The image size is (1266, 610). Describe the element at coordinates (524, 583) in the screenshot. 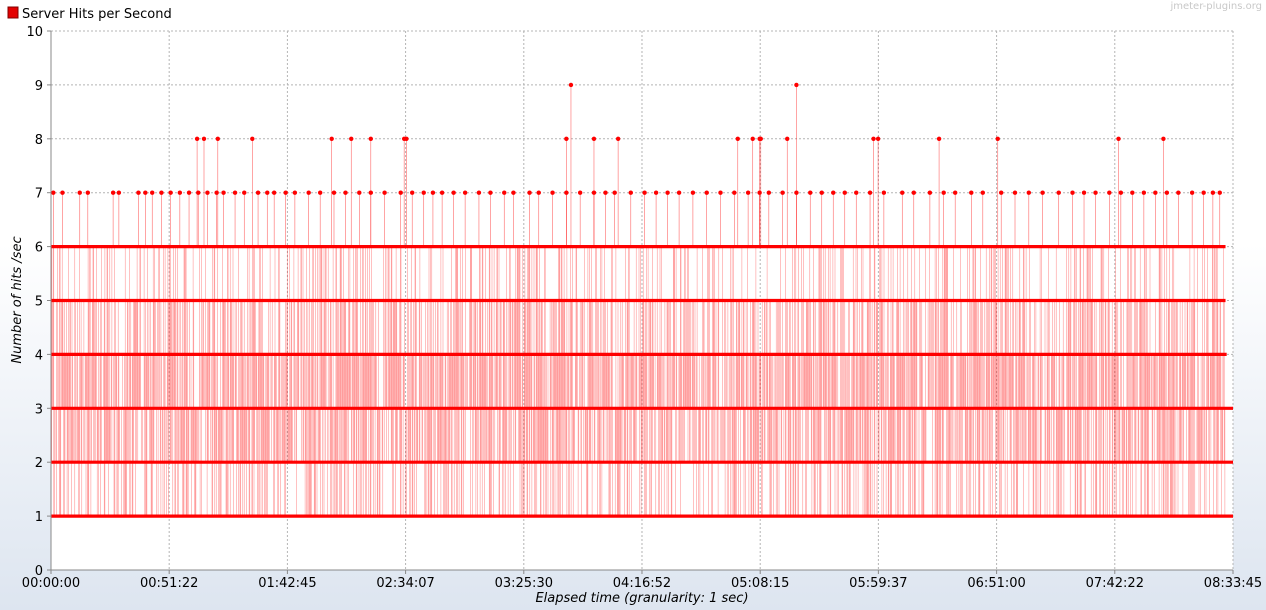

I see `x-tick-label: 03:25:30` at that location.